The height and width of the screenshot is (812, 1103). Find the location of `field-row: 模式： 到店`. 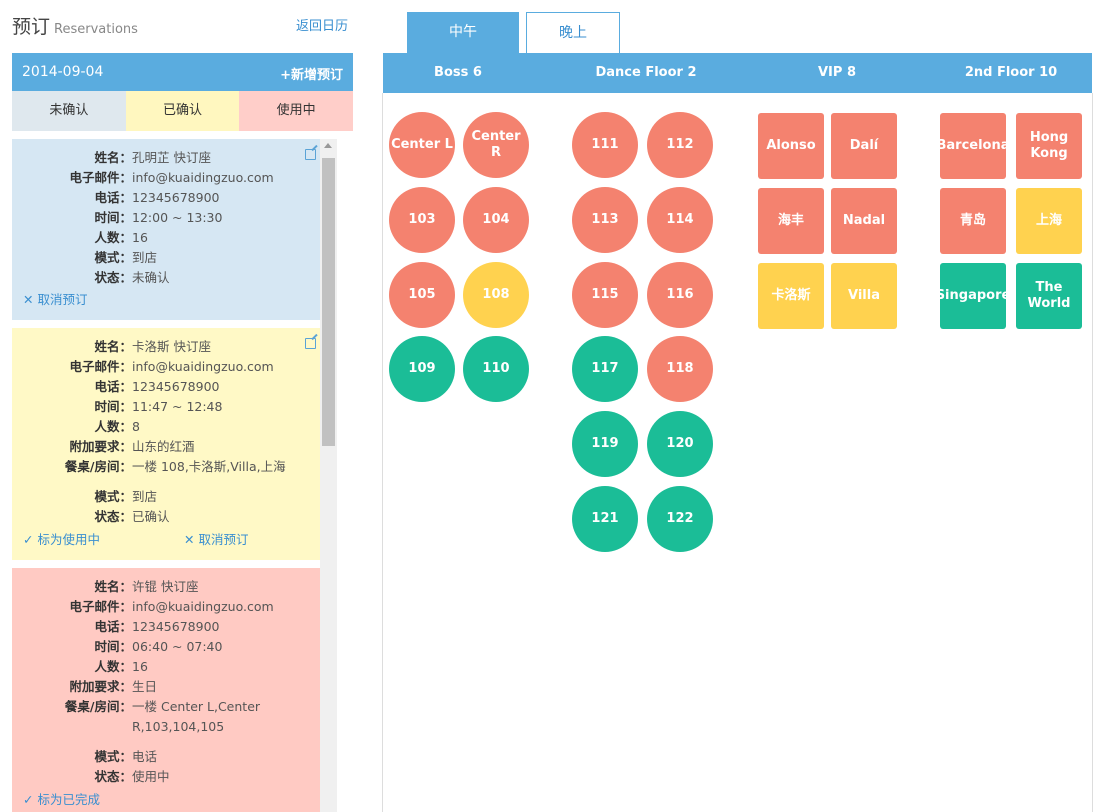

field-row: 模式： 到店 is located at coordinates (168, 497).